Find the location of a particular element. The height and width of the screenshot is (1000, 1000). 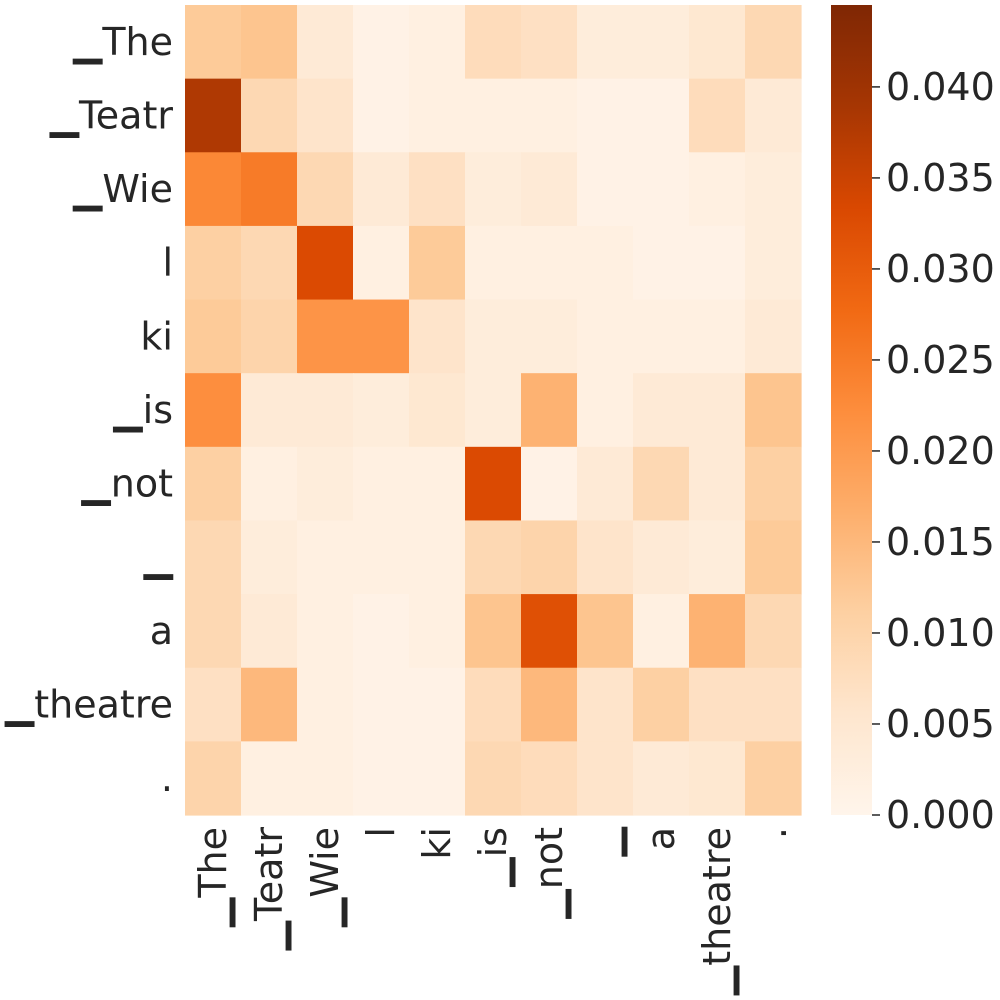

heatmap-cell-r1-c6 is located at coordinates (549, 115).